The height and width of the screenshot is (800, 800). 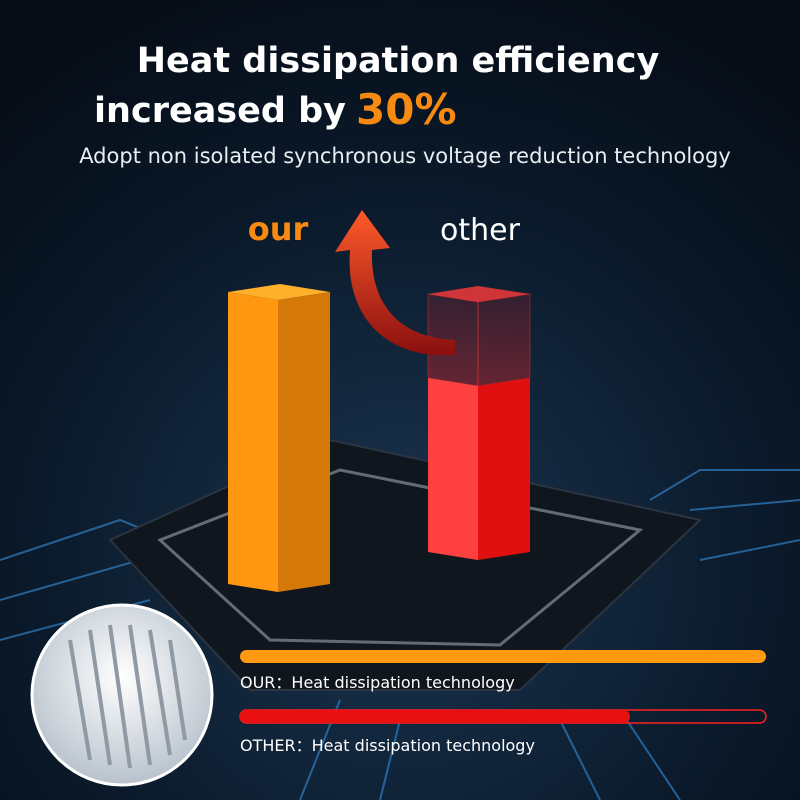 What do you see at coordinates (504, 340) in the screenshot?
I see `other-bar-ghost-side` at bounding box center [504, 340].